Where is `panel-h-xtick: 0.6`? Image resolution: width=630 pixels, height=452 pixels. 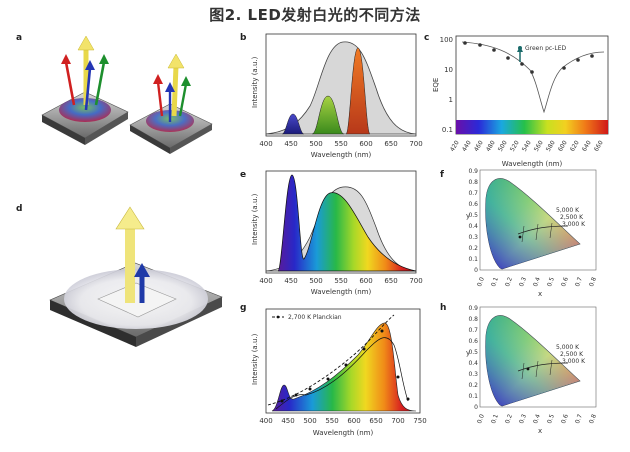
panel-h-xtick: 0.6 is located at coordinates (565, 419).